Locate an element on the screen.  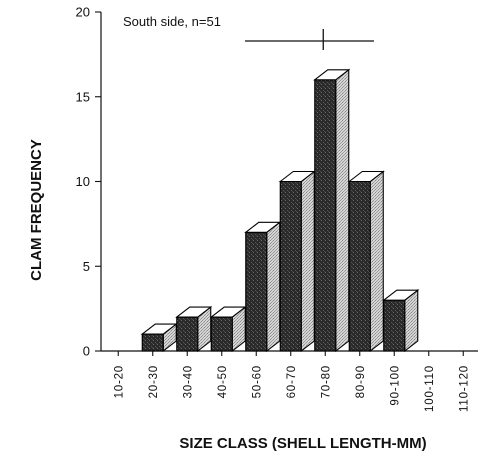
x-tick-label: 70-80 is located at coordinates (326, 381).